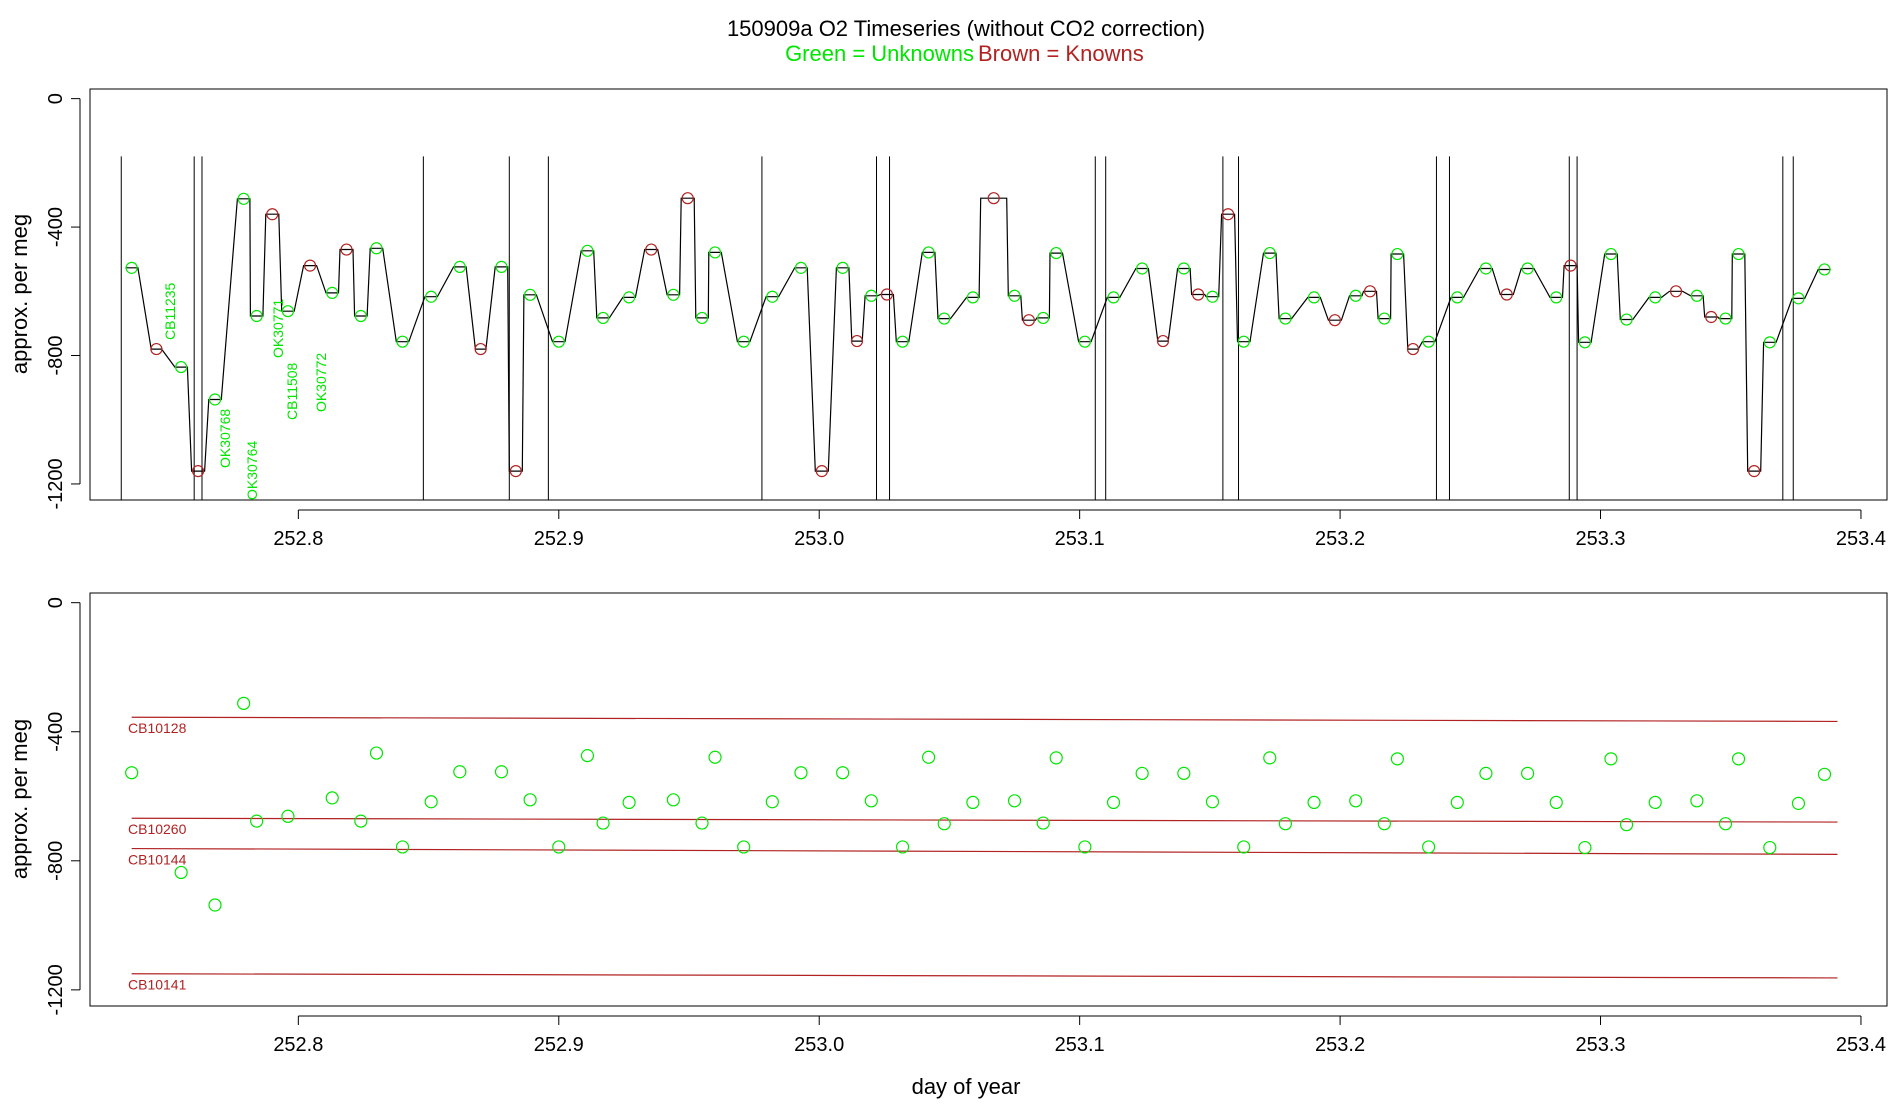 This screenshot has width=1900, height=1105. I want to click on reference-label-cb10141: CB10141, so click(157, 985).